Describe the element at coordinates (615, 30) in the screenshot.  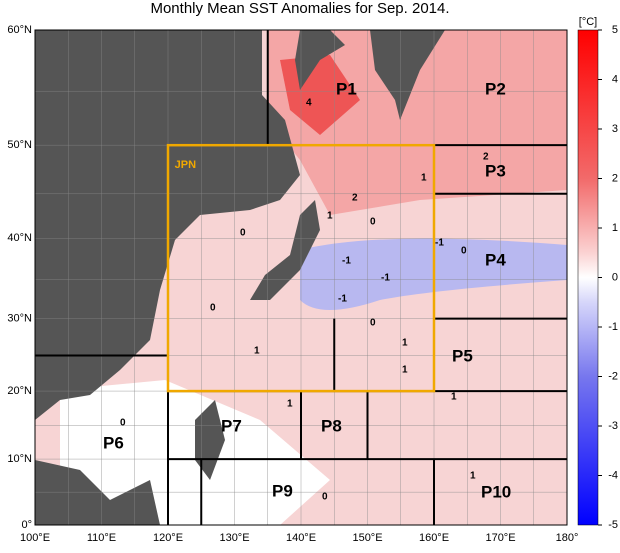
I see `colorbar-label: 5` at that location.